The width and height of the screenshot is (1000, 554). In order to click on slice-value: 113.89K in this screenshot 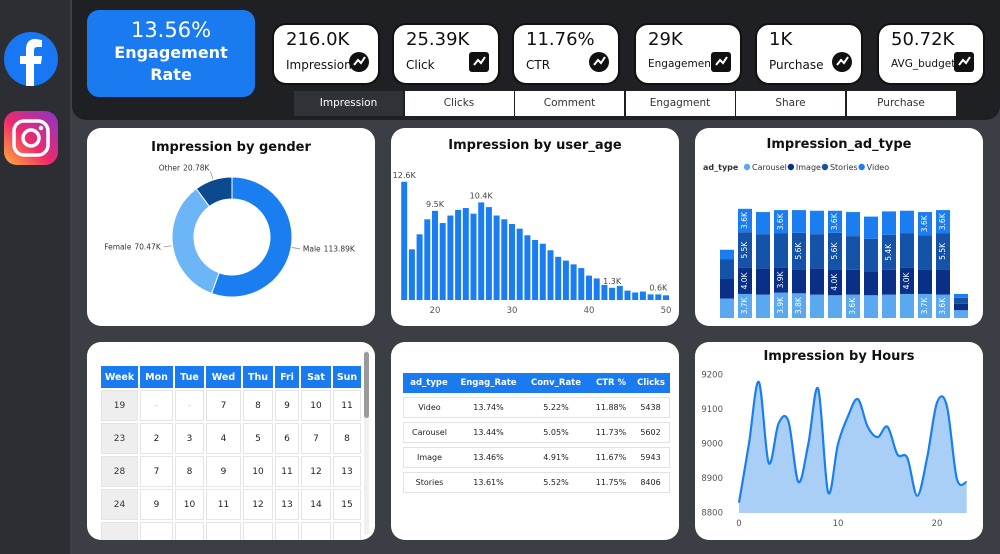, I will do `click(340, 248)`.